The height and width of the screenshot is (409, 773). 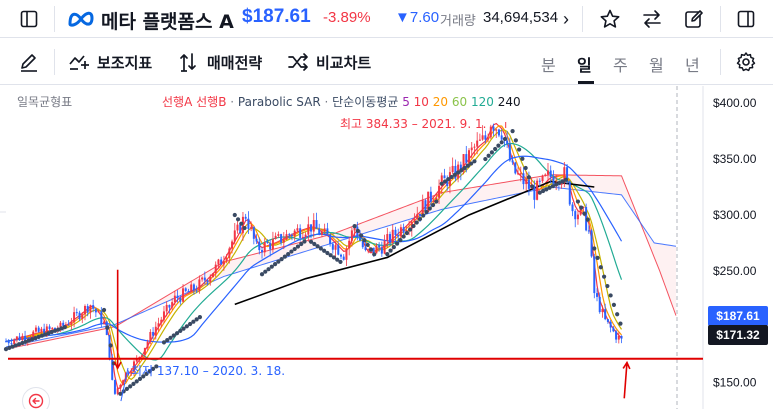 What do you see at coordinates (29, 19) in the screenshot?
I see `sidebar-layout-icon` at bounding box center [29, 19].